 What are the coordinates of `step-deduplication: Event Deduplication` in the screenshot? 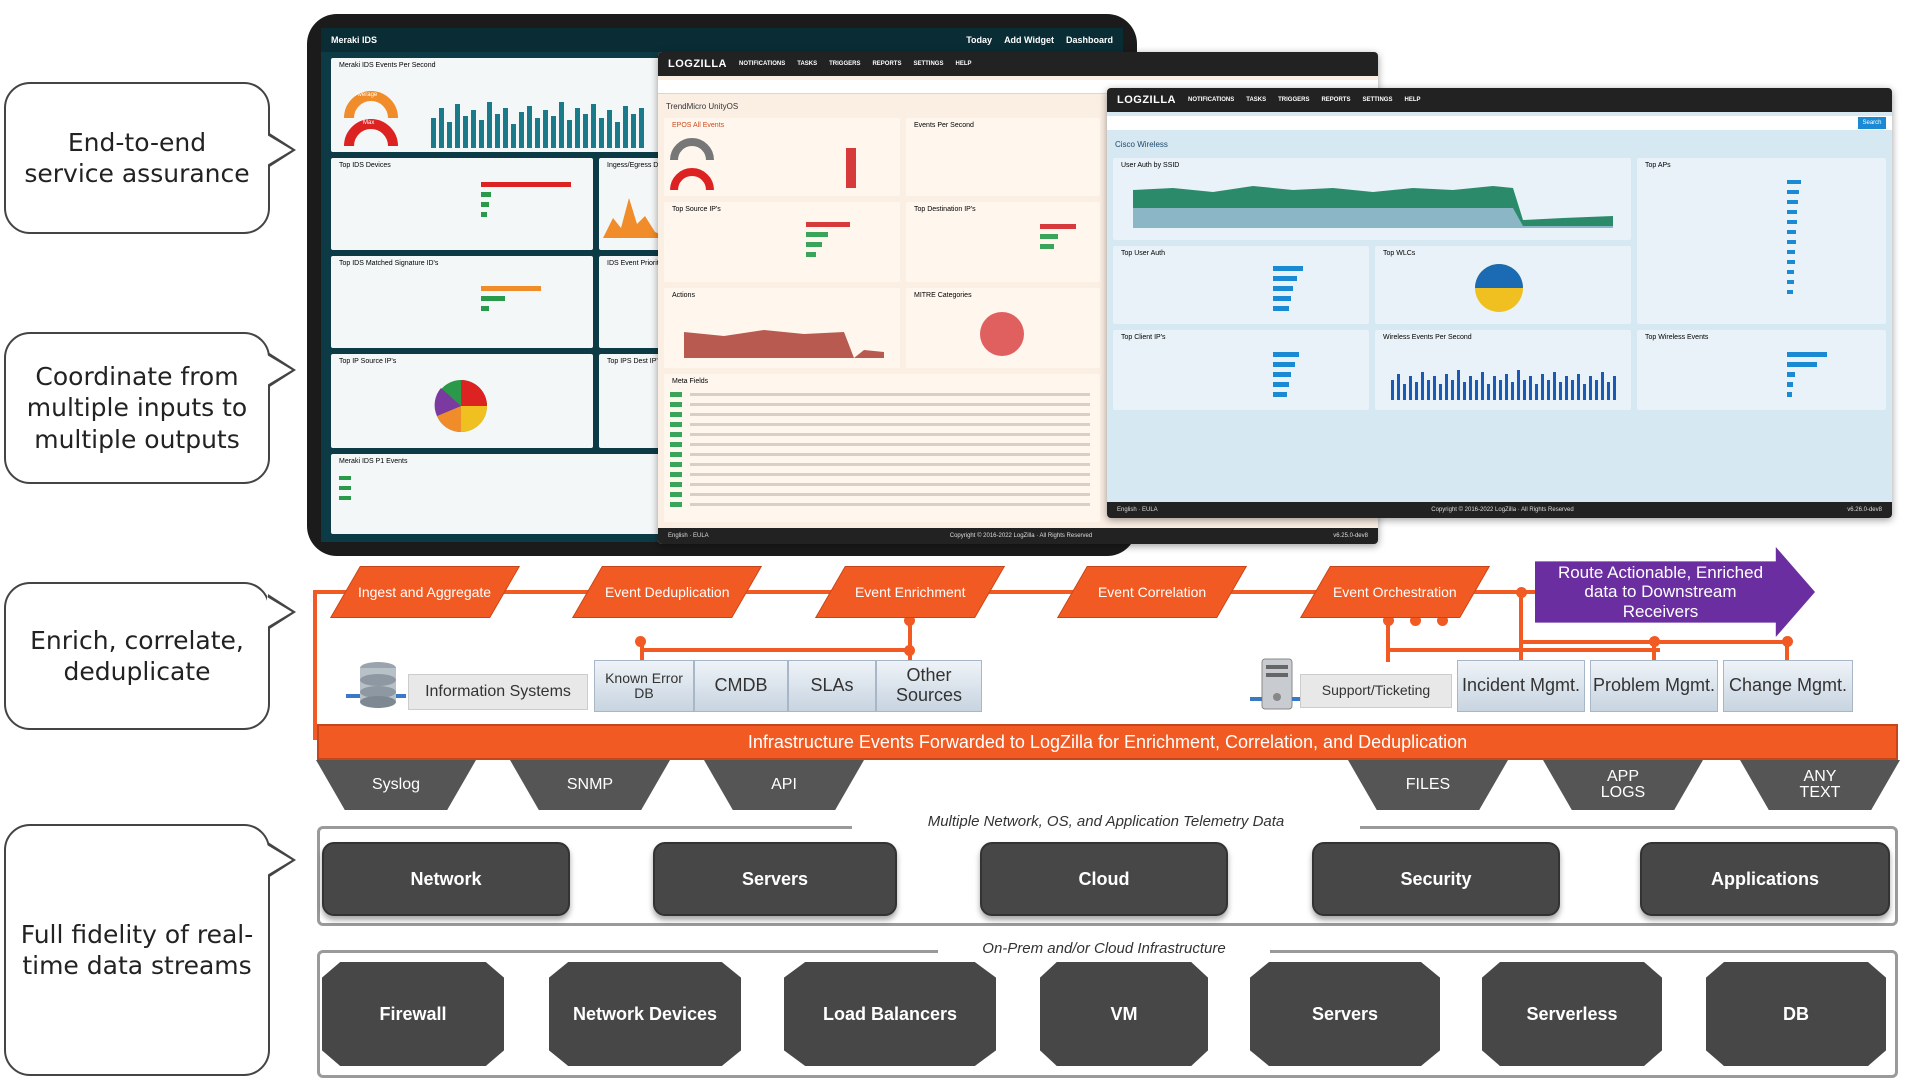 It's located at (667, 592).